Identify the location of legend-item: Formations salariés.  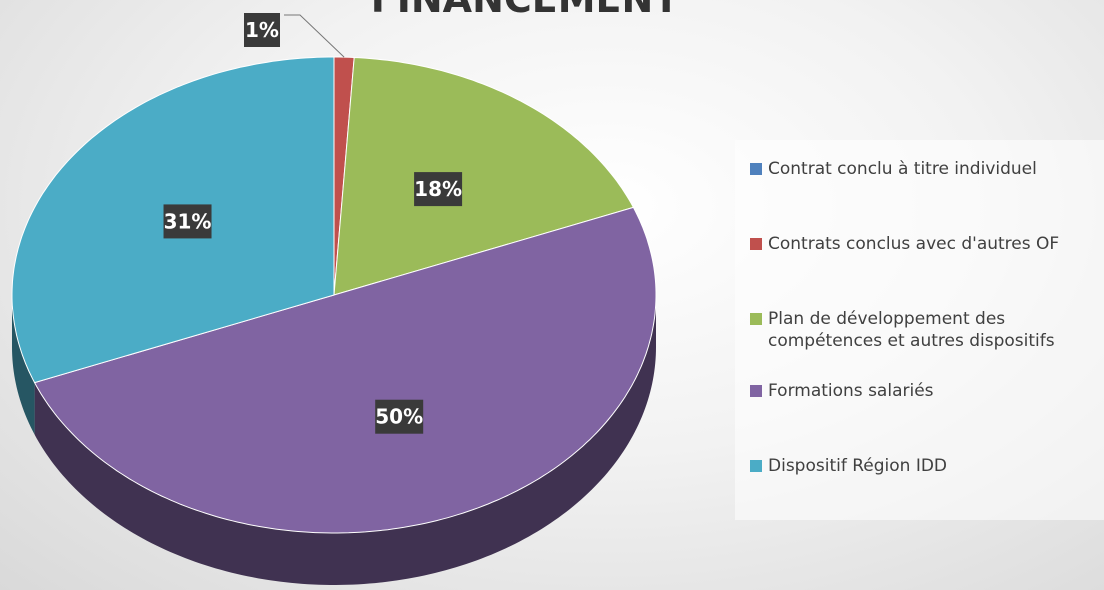
(927, 391).